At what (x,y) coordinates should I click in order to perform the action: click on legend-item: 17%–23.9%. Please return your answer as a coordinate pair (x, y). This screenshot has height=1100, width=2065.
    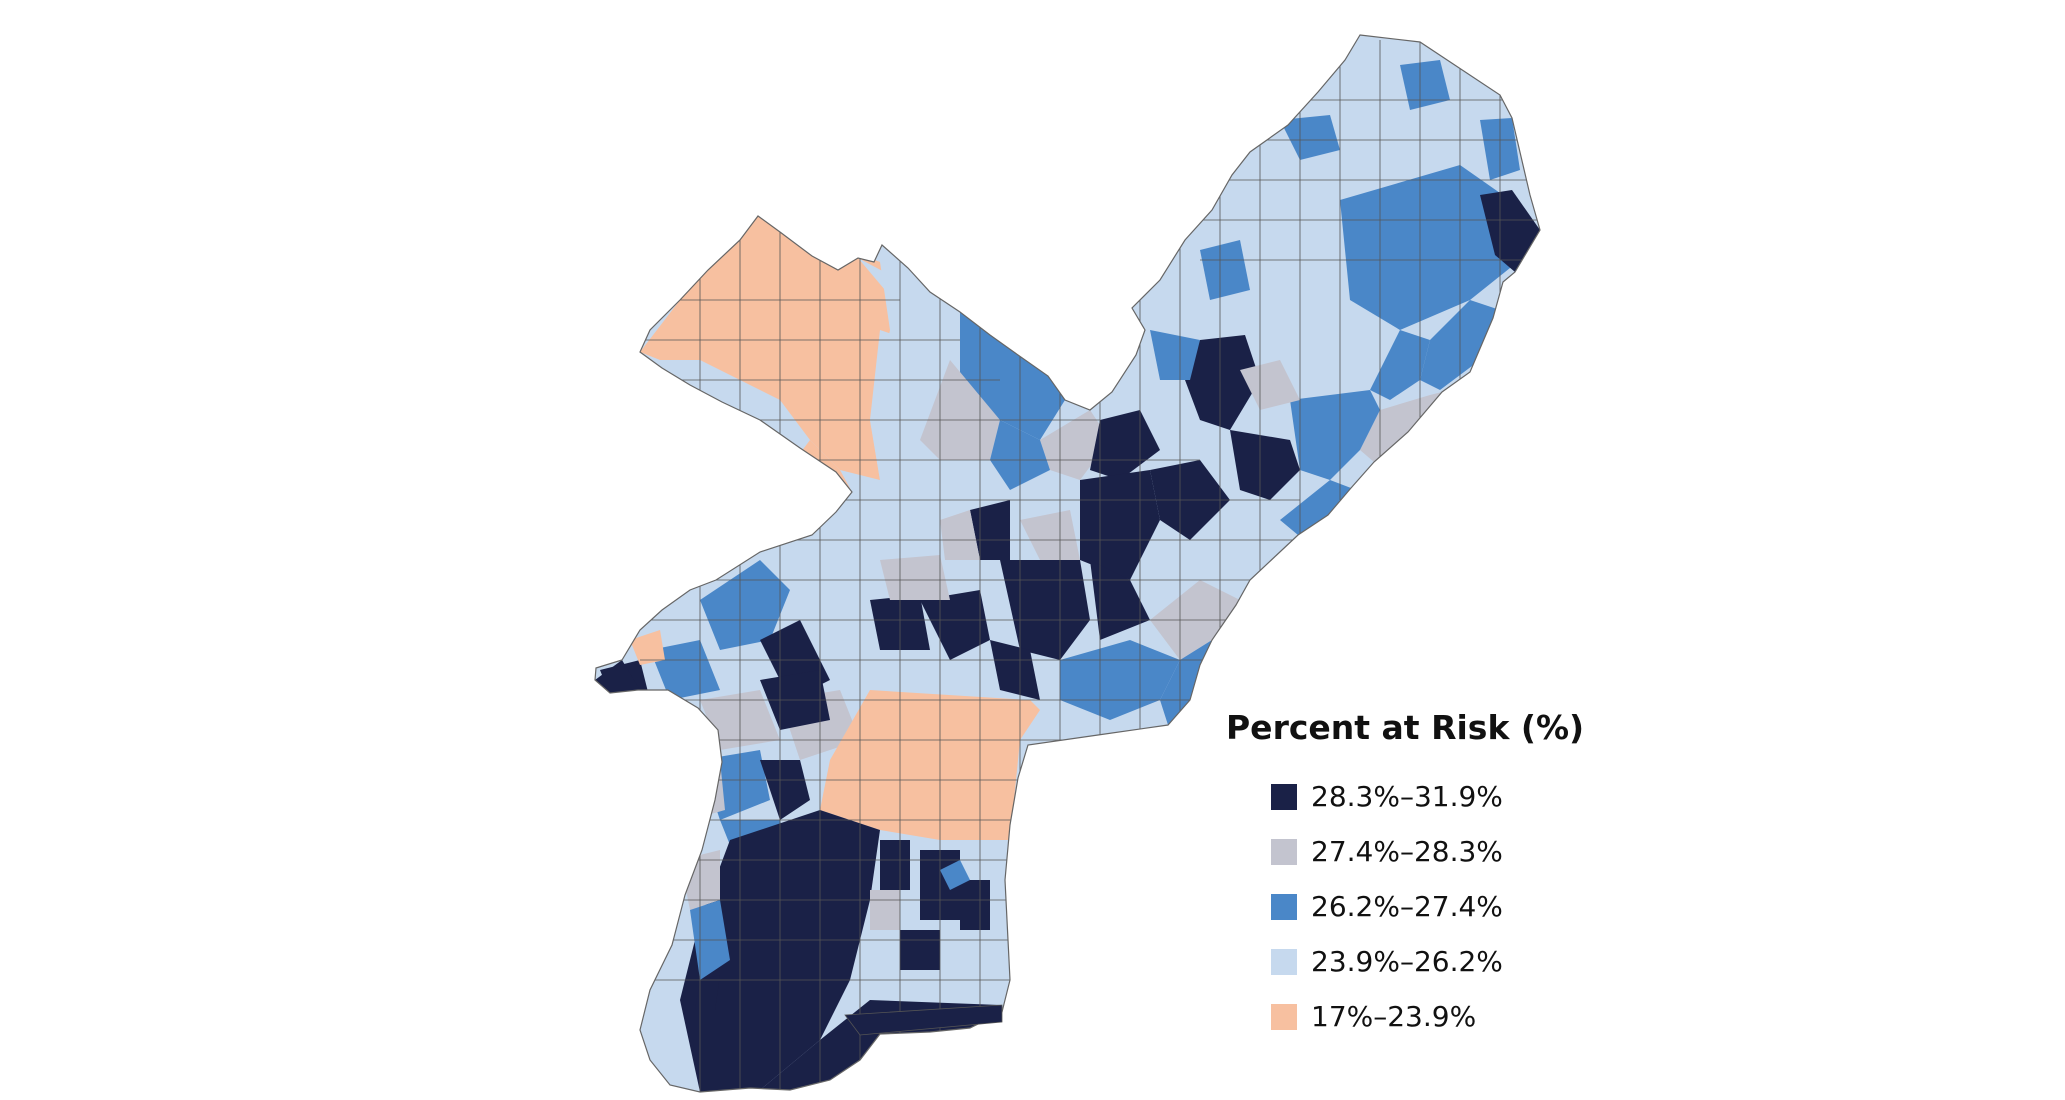
    Looking at the image, I should click on (1416, 1016).